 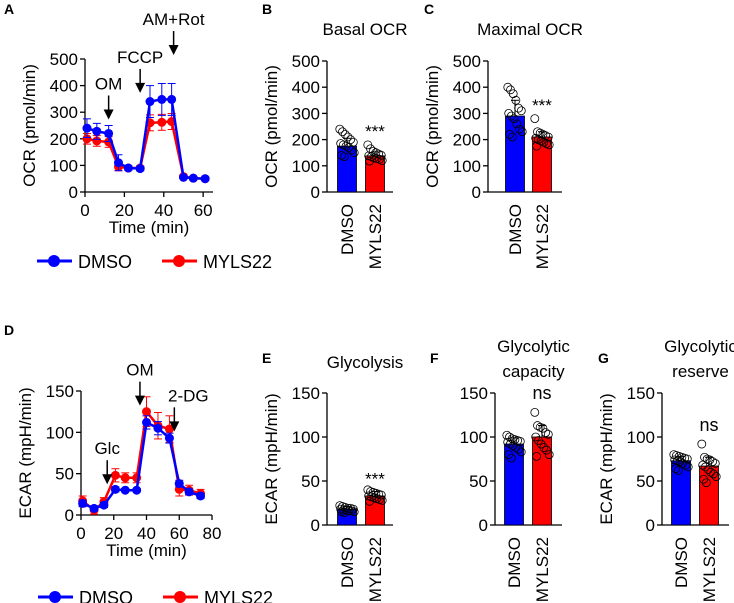 I want to click on chart-title-line1: Glycolytic, so click(x=533, y=346).